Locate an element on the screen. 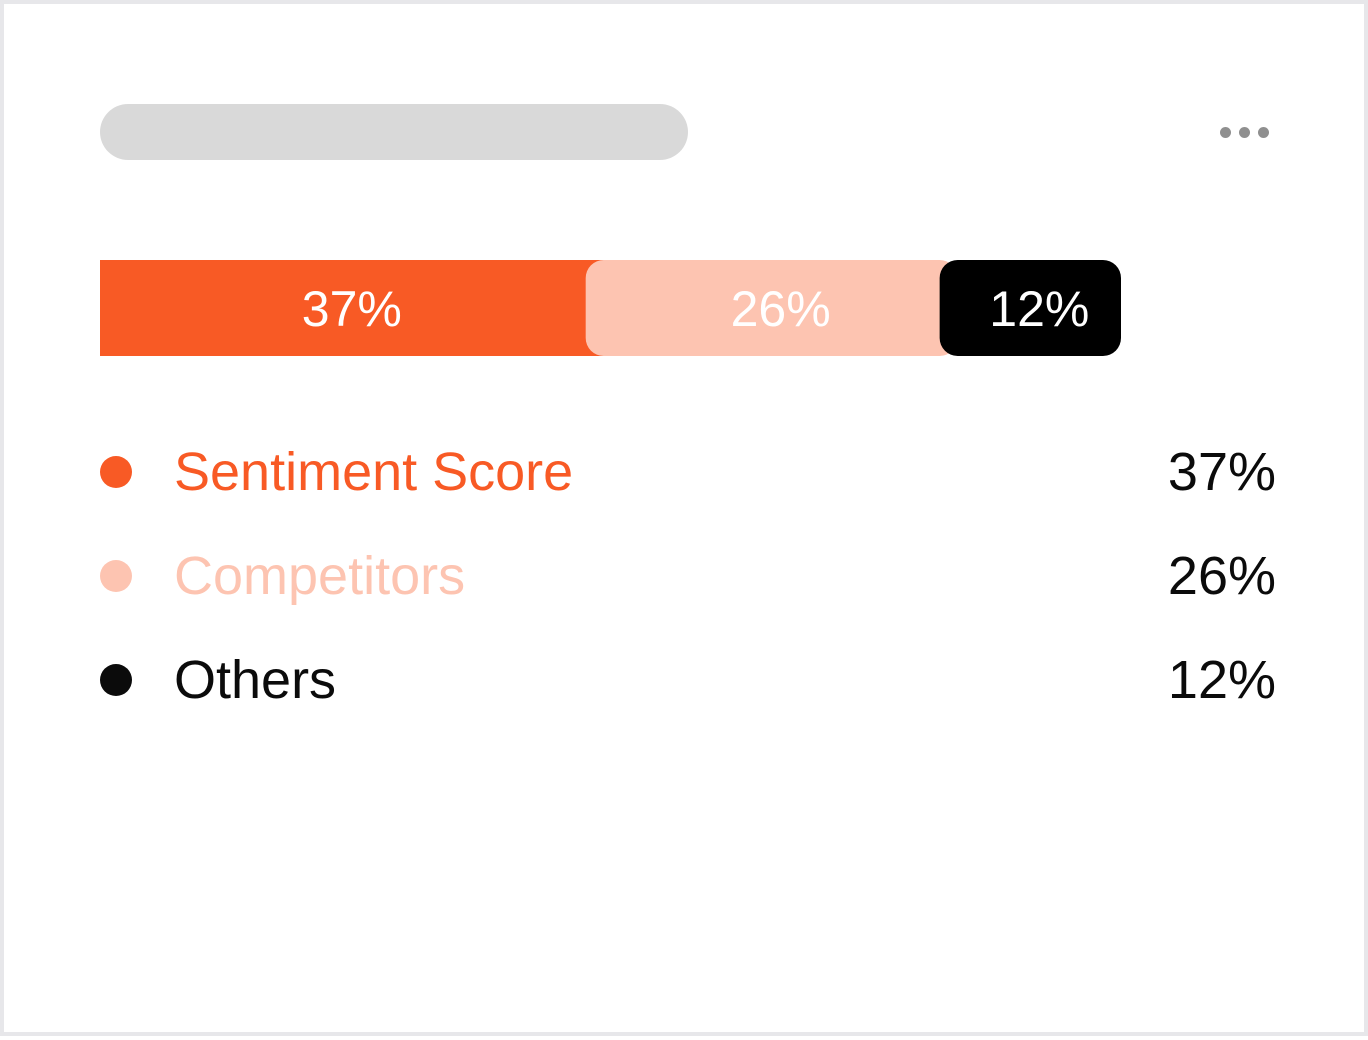 This screenshot has height=1040, width=1368. bar-segment-others is located at coordinates (1030, 308).